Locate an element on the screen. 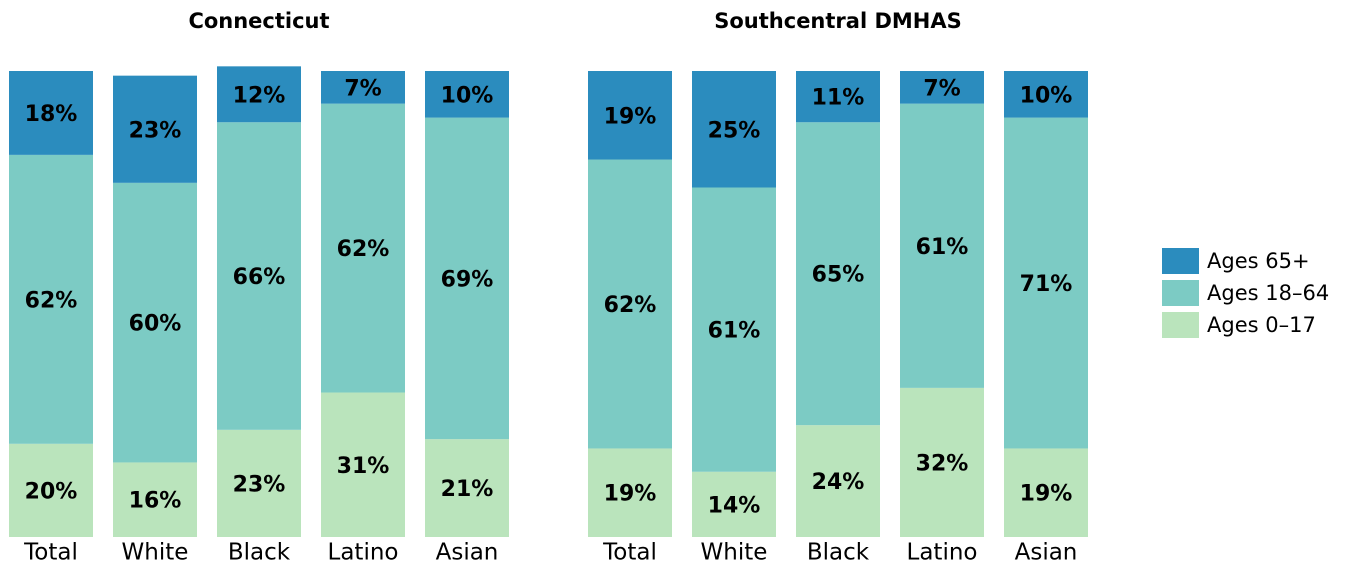 The width and height of the screenshot is (1347, 567). legend-label: Ages 18–64 is located at coordinates (1268, 293).